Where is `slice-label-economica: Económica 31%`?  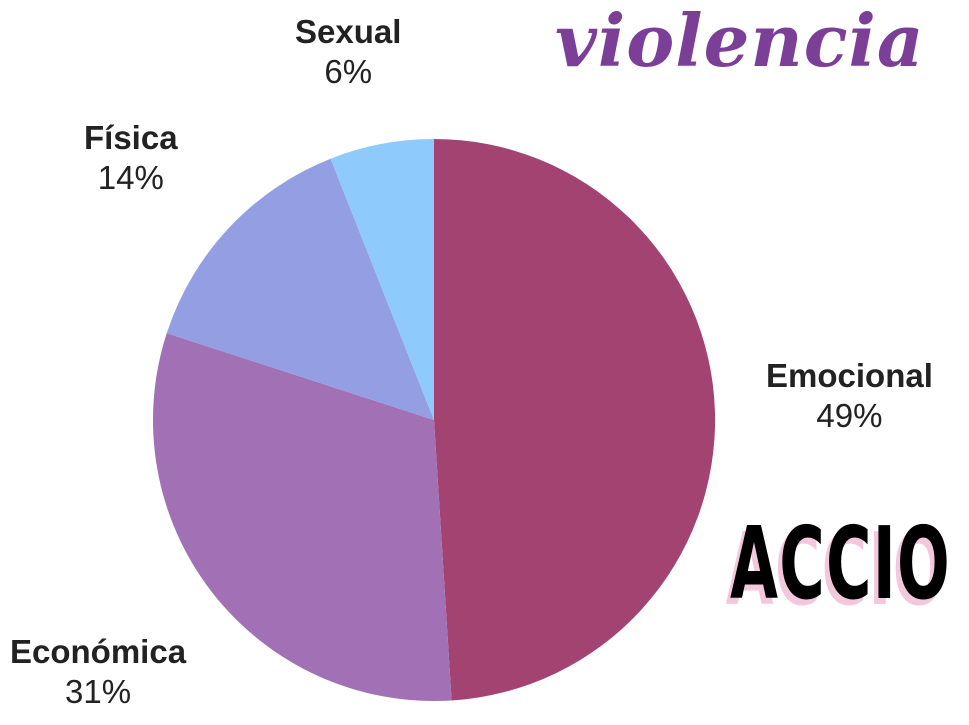
slice-label-economica: Económica 31% is located at coordinates (98, 671).